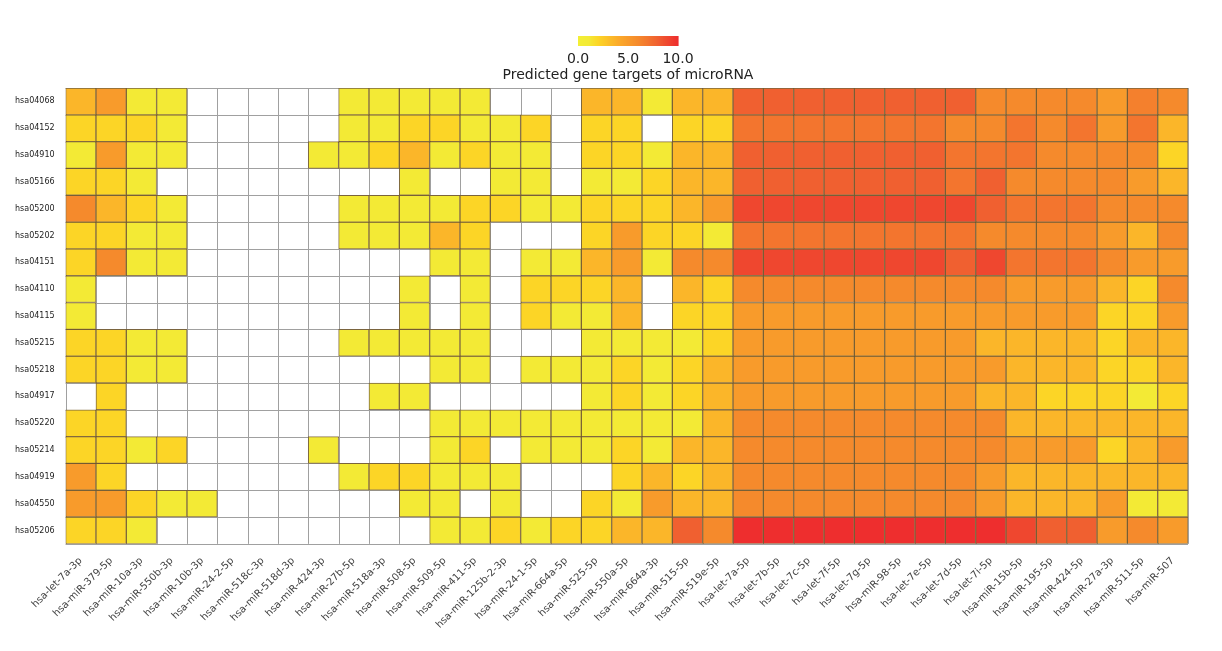 Image resolution: width=1222 pixels, height=651 pixels. I want to click on y-tick-label: hsa04917, so click(35, 396).